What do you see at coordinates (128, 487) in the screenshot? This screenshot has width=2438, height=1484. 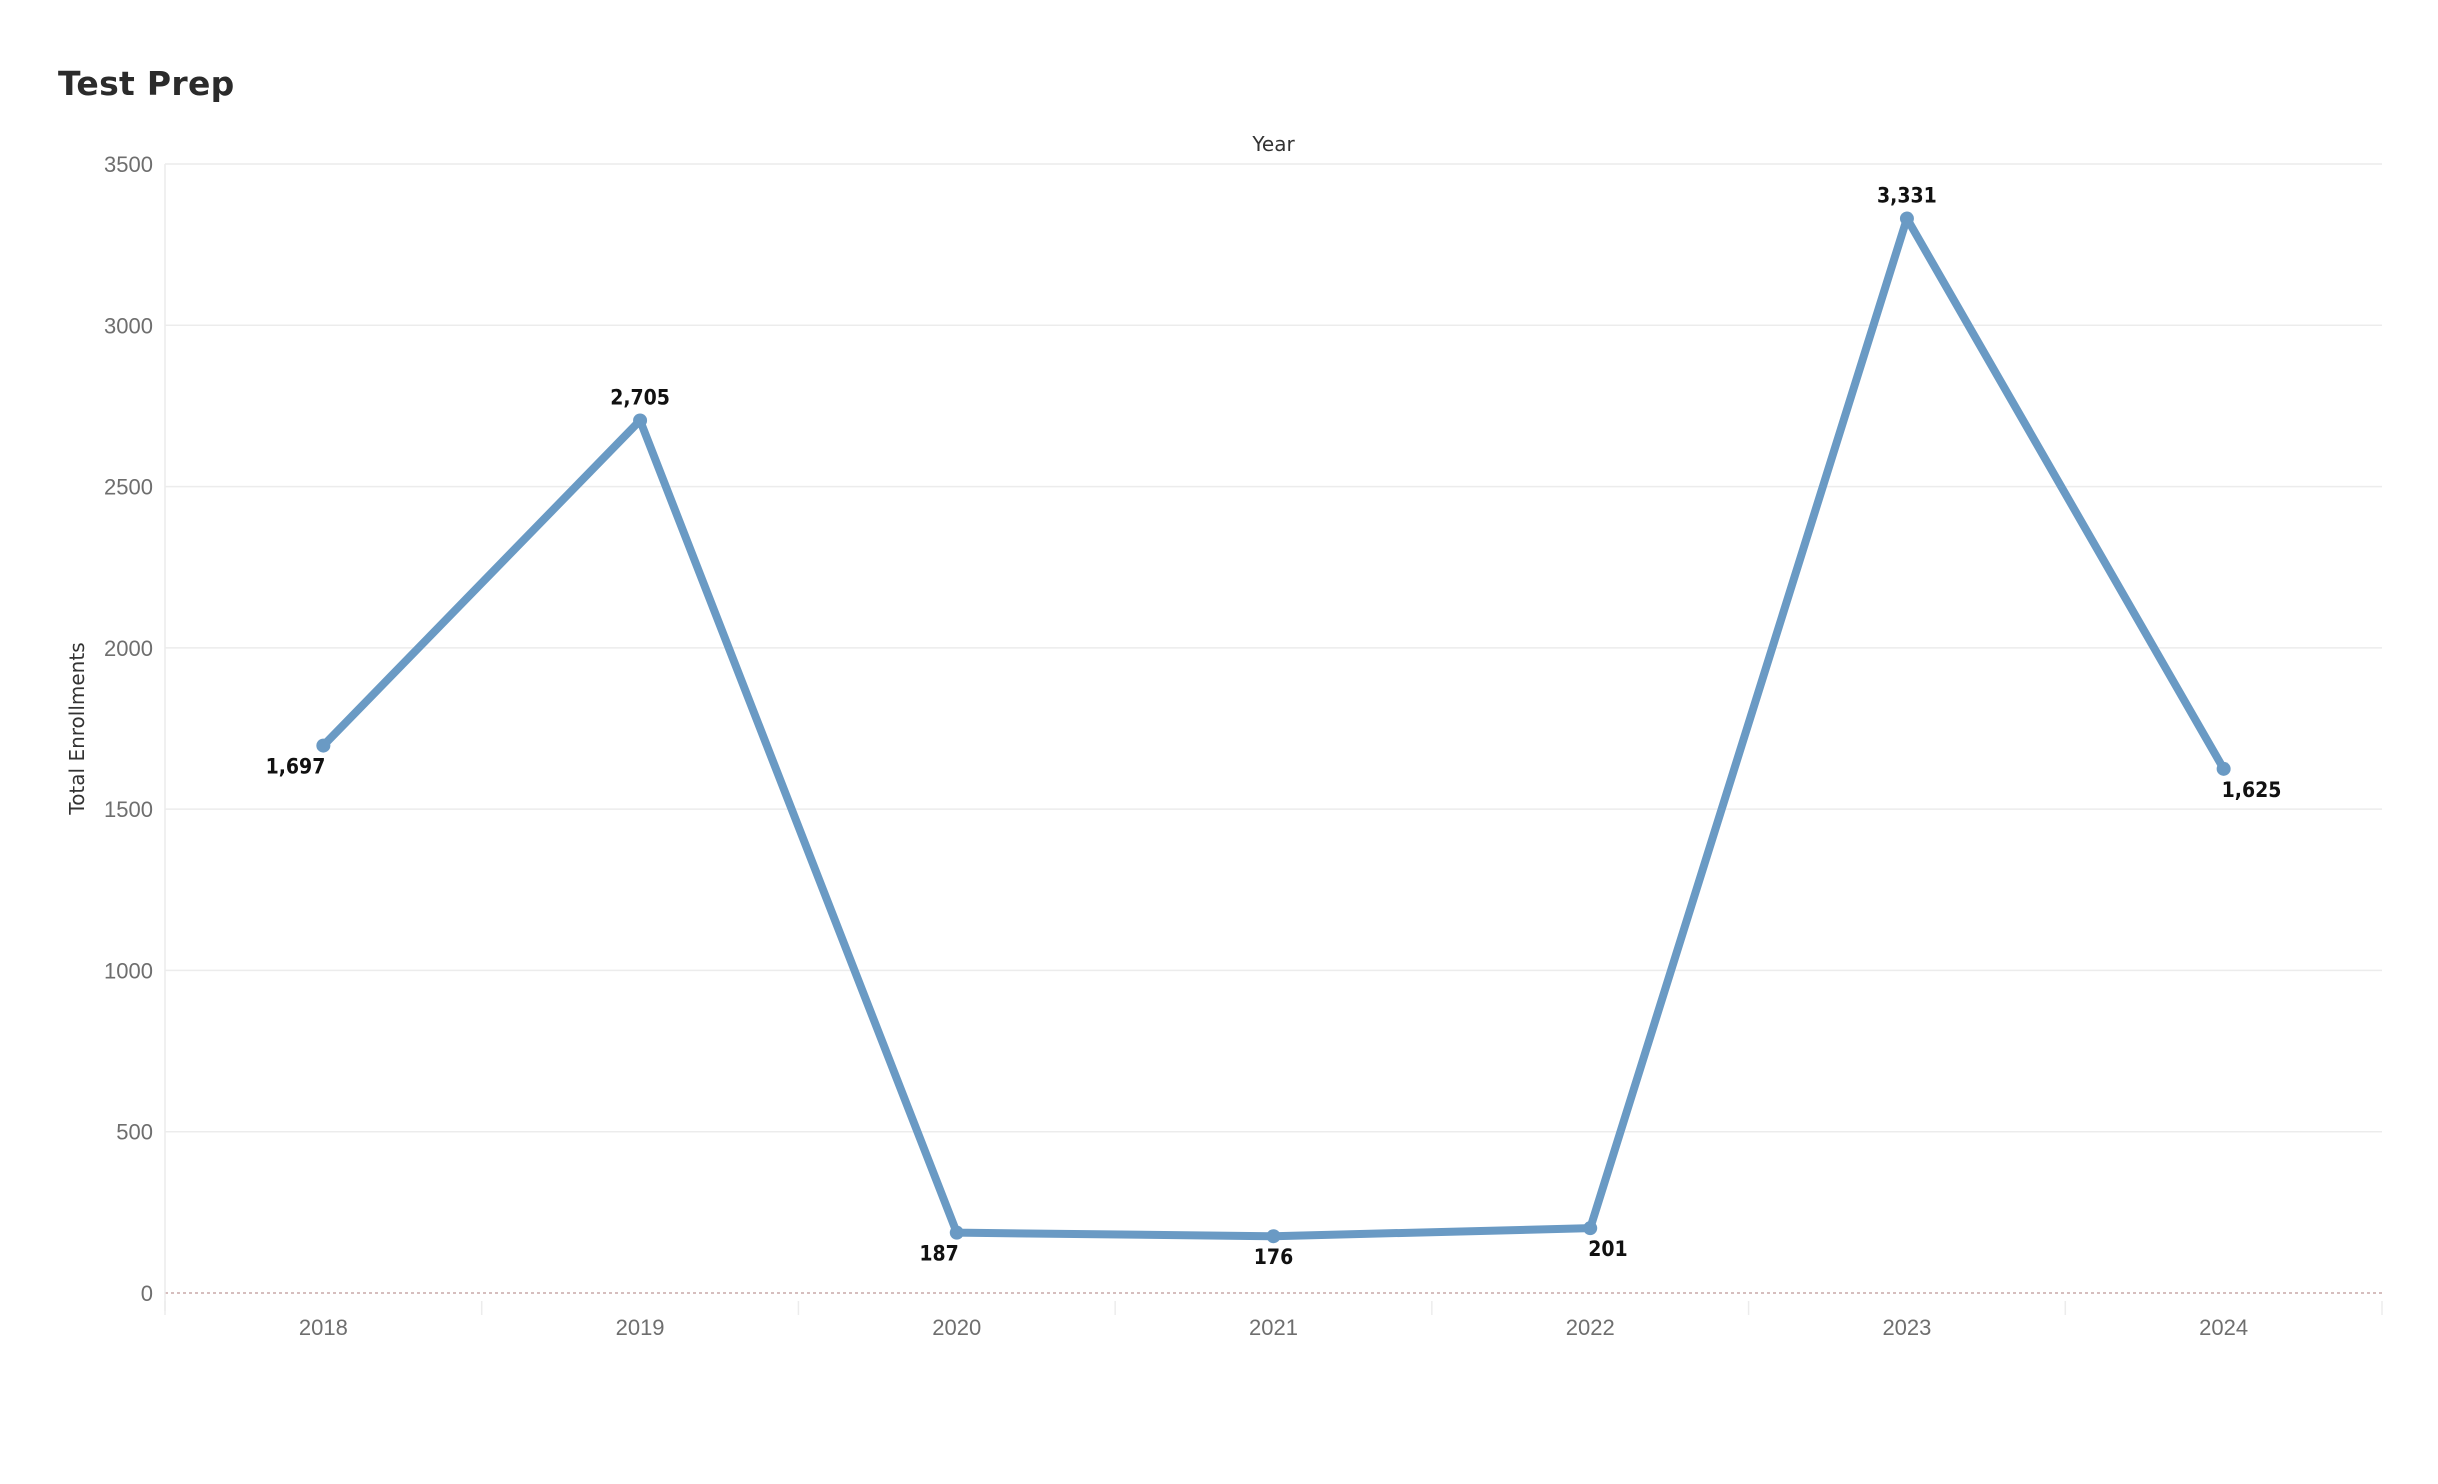 I see `y-tick-label: 2500` at bounding box center [128, 487].